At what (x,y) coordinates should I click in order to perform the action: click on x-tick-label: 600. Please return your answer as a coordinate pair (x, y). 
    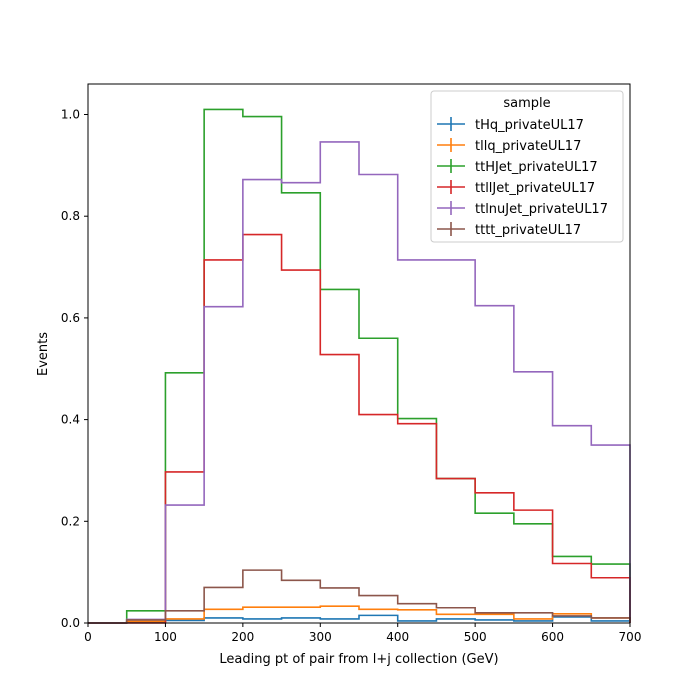
    Looking at the image, I should click on (552, 637).